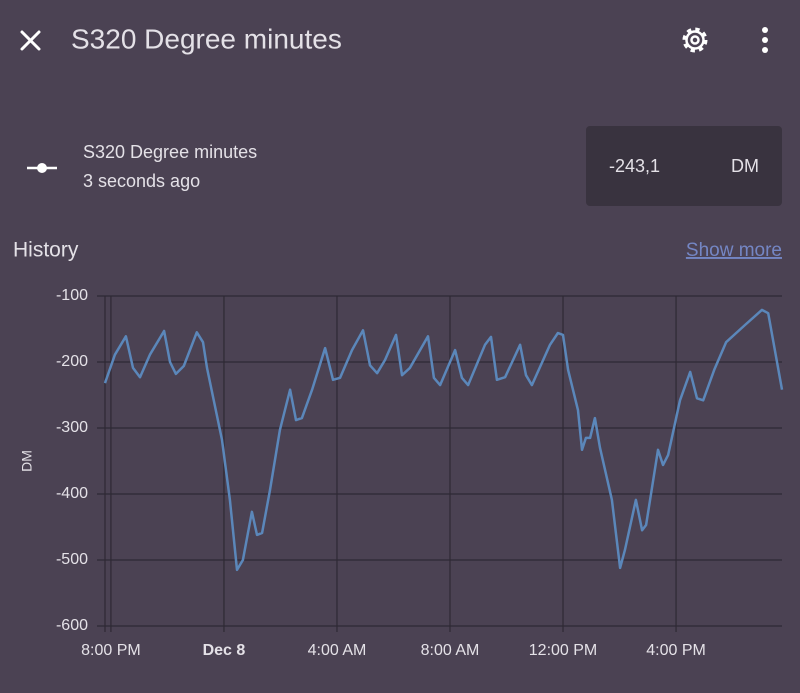  What do you see at coordinates (684, 166) in the screenshot?
I see `state-box` at bounding box center [684, 166].